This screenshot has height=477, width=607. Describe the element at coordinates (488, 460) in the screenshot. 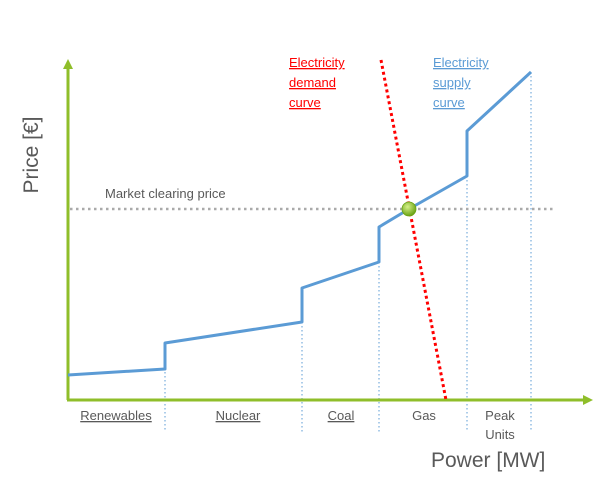

I see `x-axis-label: Power [MW]` at that location.